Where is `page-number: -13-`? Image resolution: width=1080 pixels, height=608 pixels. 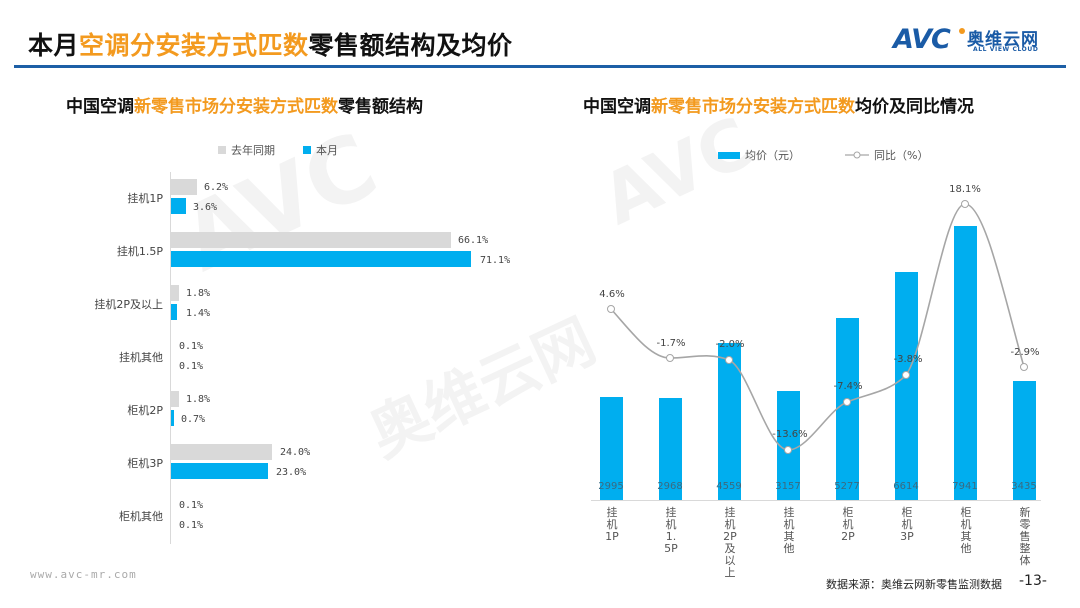
page-number: -13- is located at coordinates (1033, 581).